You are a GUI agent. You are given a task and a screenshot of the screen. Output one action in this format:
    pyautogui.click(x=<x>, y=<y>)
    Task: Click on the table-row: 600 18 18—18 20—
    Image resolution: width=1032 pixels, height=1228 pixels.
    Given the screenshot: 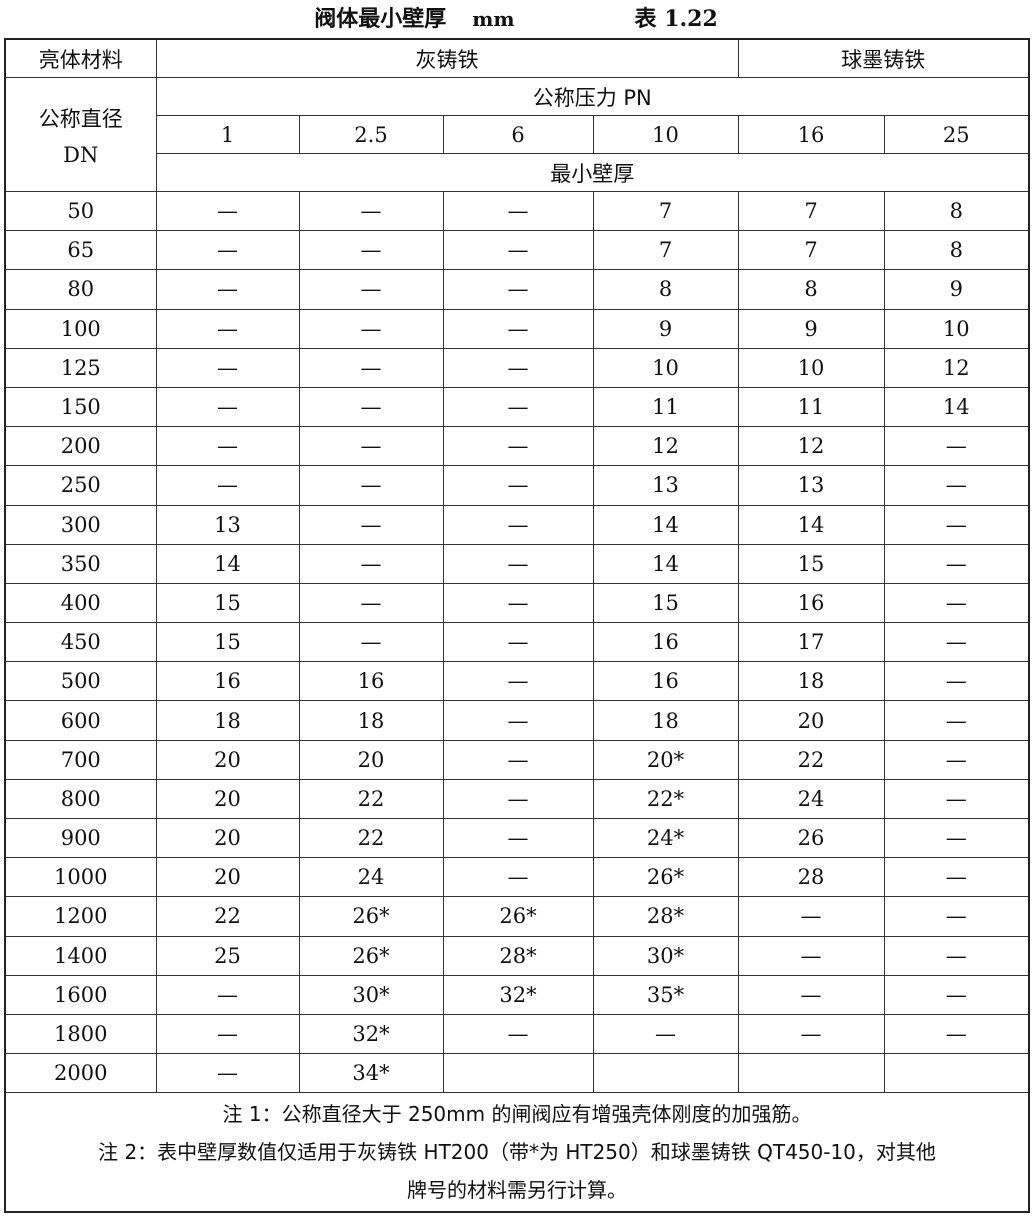 What is the action you would take?
    pyautogui.click(x=517, y=720)
    